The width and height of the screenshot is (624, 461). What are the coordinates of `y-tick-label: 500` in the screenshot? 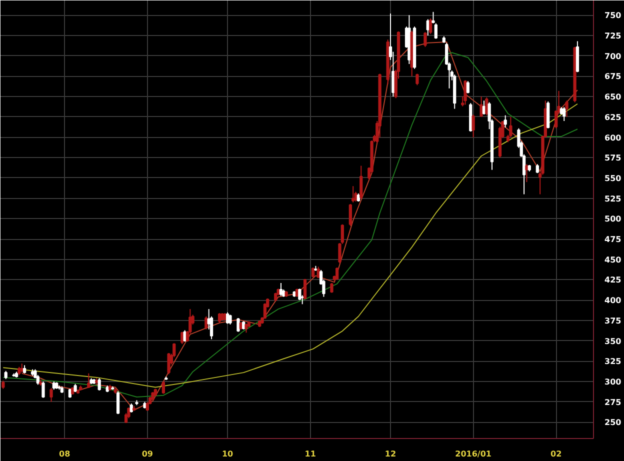 It's located at (613, 219).